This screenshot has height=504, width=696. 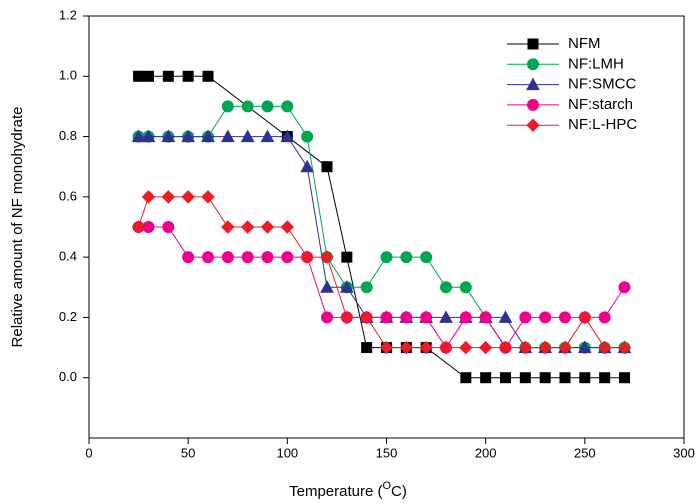 What do you see at coordinates (584, 43) in the screenshot?
I see `legend-label: NFM` at bounding box center [584, 43].